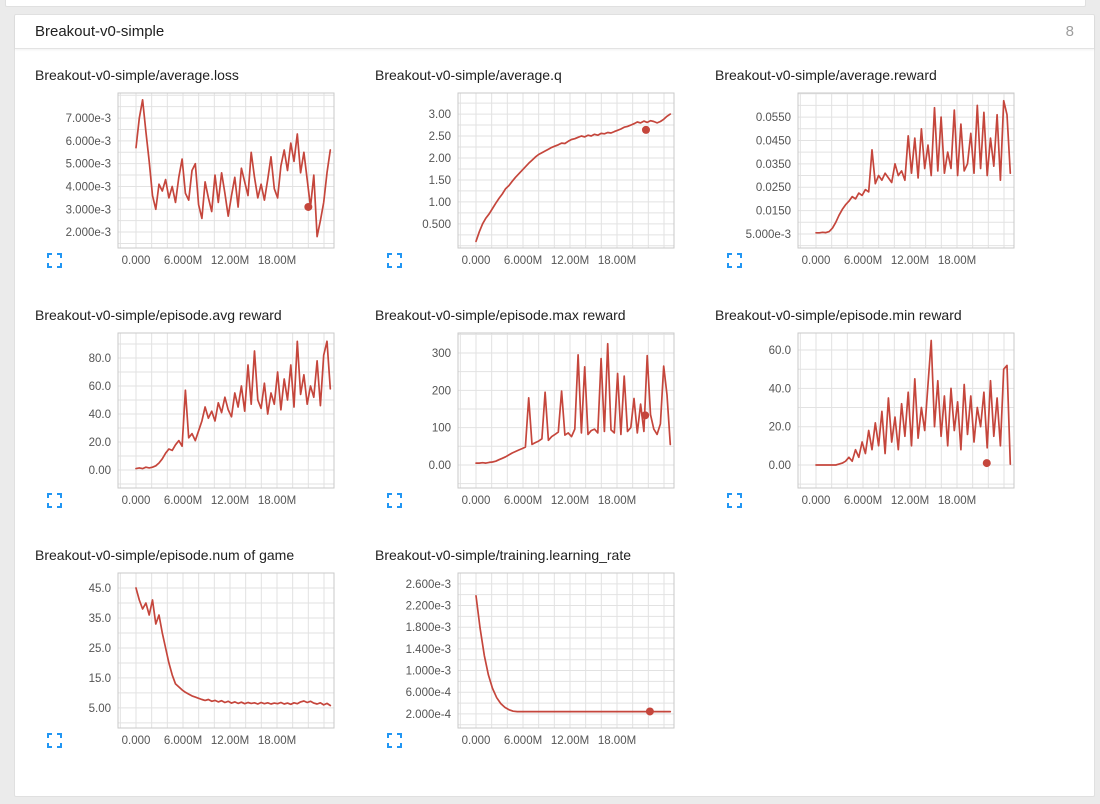 The width and height of the screenshot is (1100, 804). I want to click on svg-text: 0.500, so click(436, 225).